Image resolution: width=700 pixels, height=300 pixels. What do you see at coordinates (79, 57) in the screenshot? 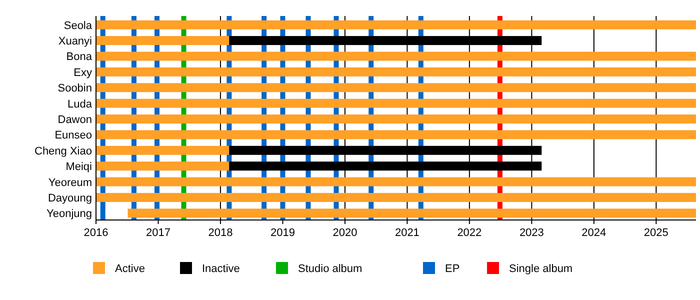
I see `y-tick-label: Bona` at bounding box center [79, 57].